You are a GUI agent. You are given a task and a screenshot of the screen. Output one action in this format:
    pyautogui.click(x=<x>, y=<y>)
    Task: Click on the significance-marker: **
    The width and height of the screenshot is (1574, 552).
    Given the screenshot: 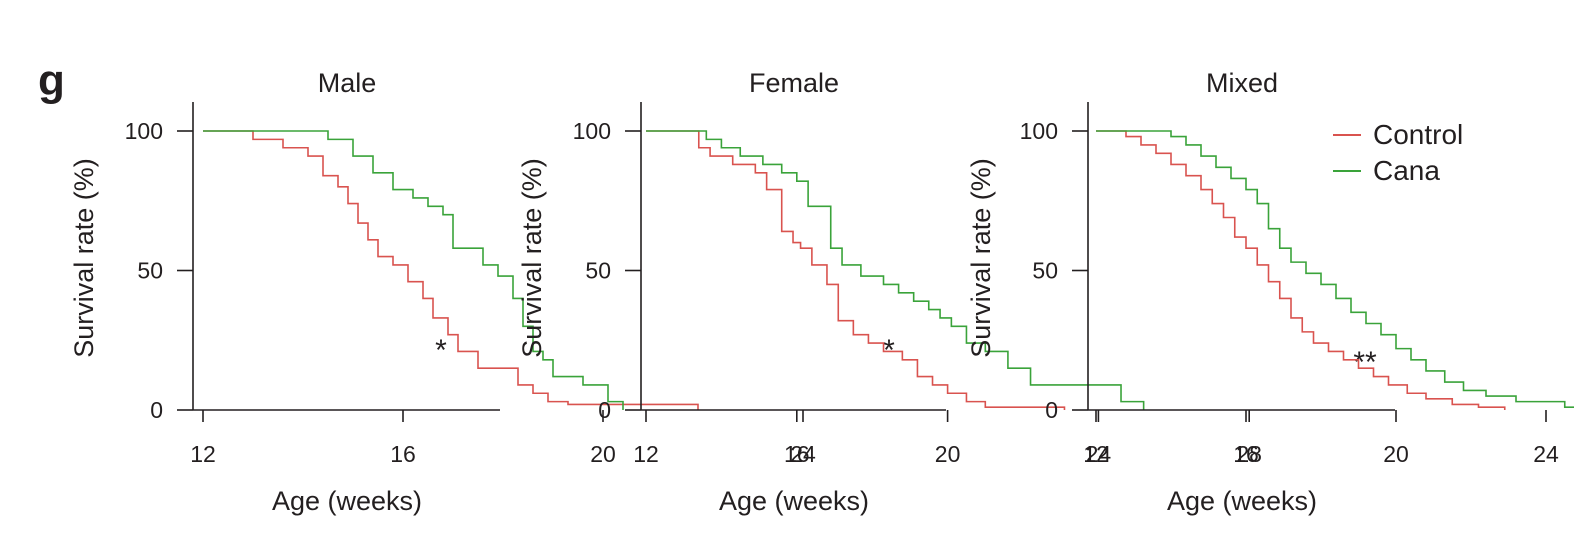 What is the action you would take?
    pyautogui.click(x=1365, y=362)
    